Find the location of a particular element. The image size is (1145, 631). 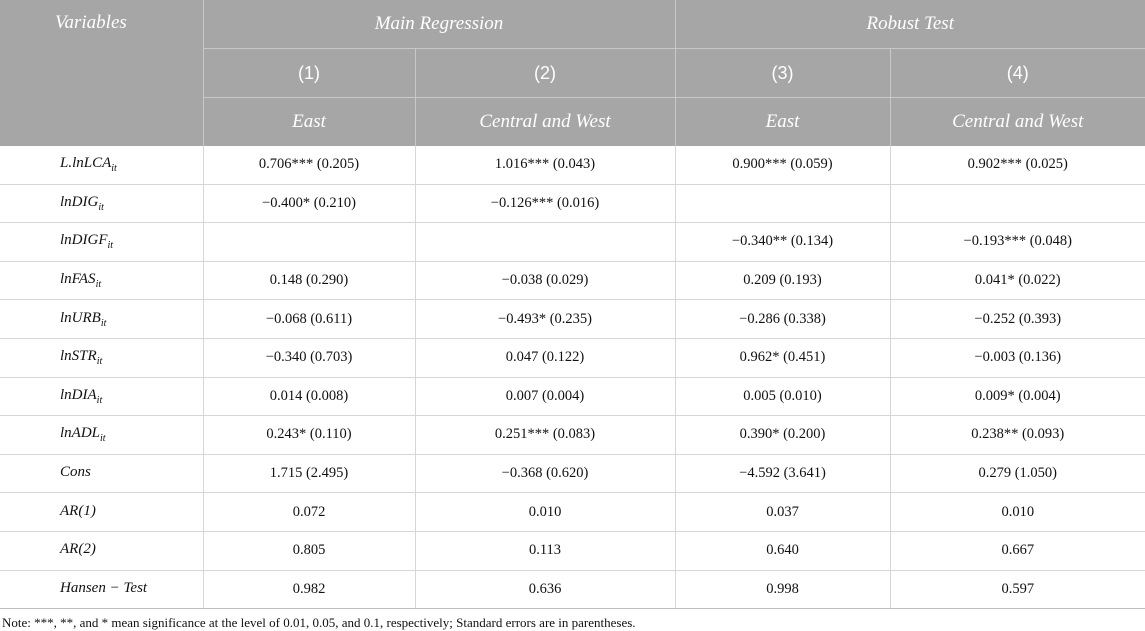

table-cell: 0.998 is located at coordinates (782, 590).